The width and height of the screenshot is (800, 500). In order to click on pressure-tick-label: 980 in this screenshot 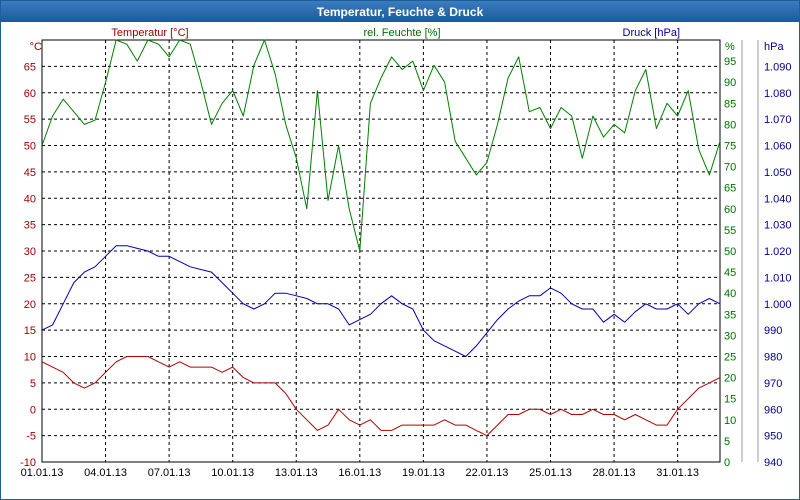, I will do `click(773, 358)`.